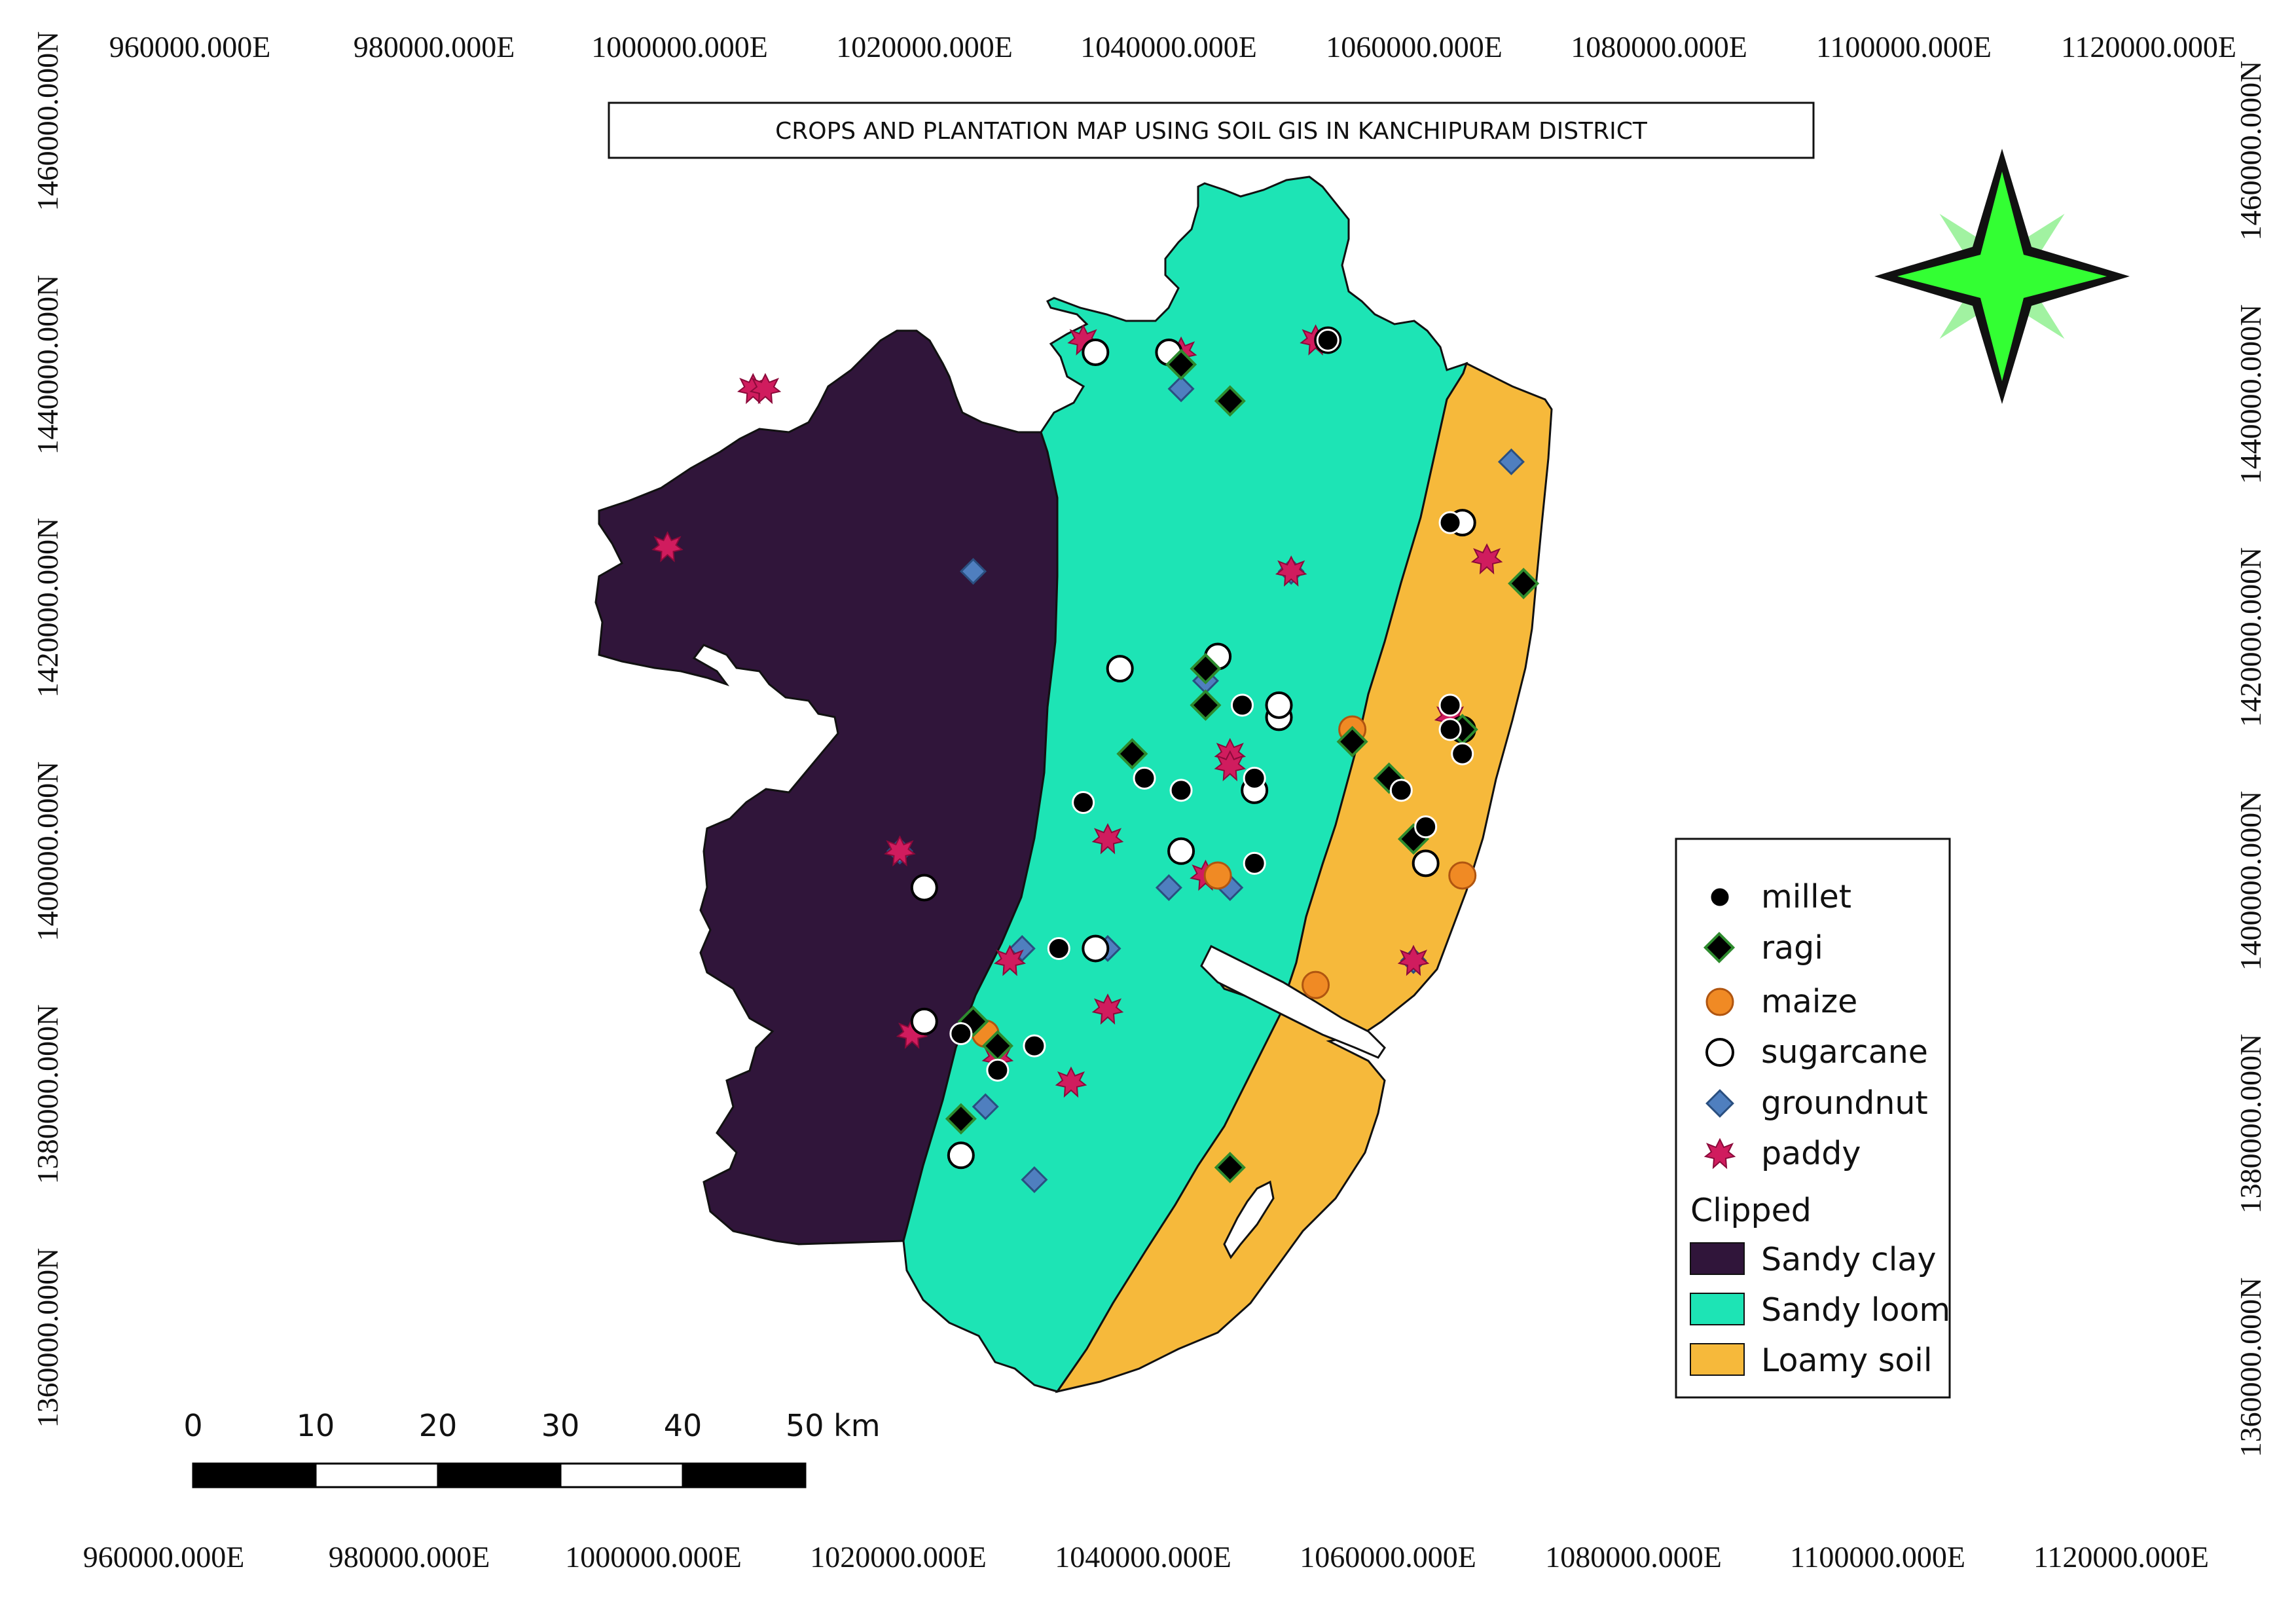 Image resolution: width=2296 pixels, height=1624 pixels. Describe the element at coordinates (1719, 1001) in the screenshot. I see `maize-symbol-icon` at that location.